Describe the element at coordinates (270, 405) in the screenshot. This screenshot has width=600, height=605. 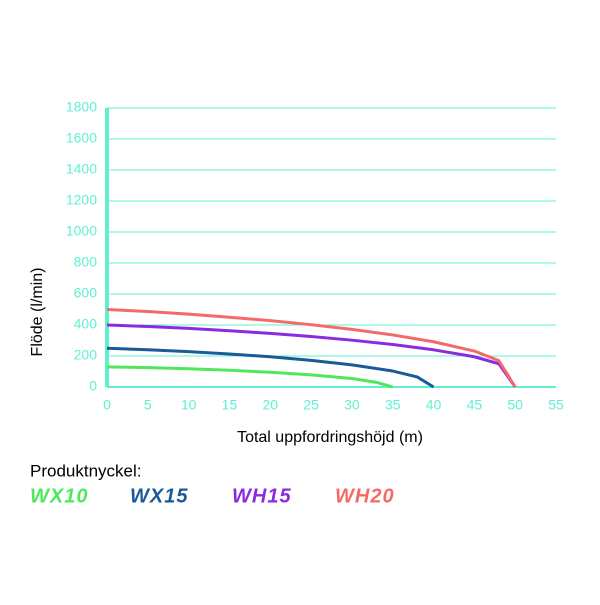
I see `x-tick-label: 20` at that location.